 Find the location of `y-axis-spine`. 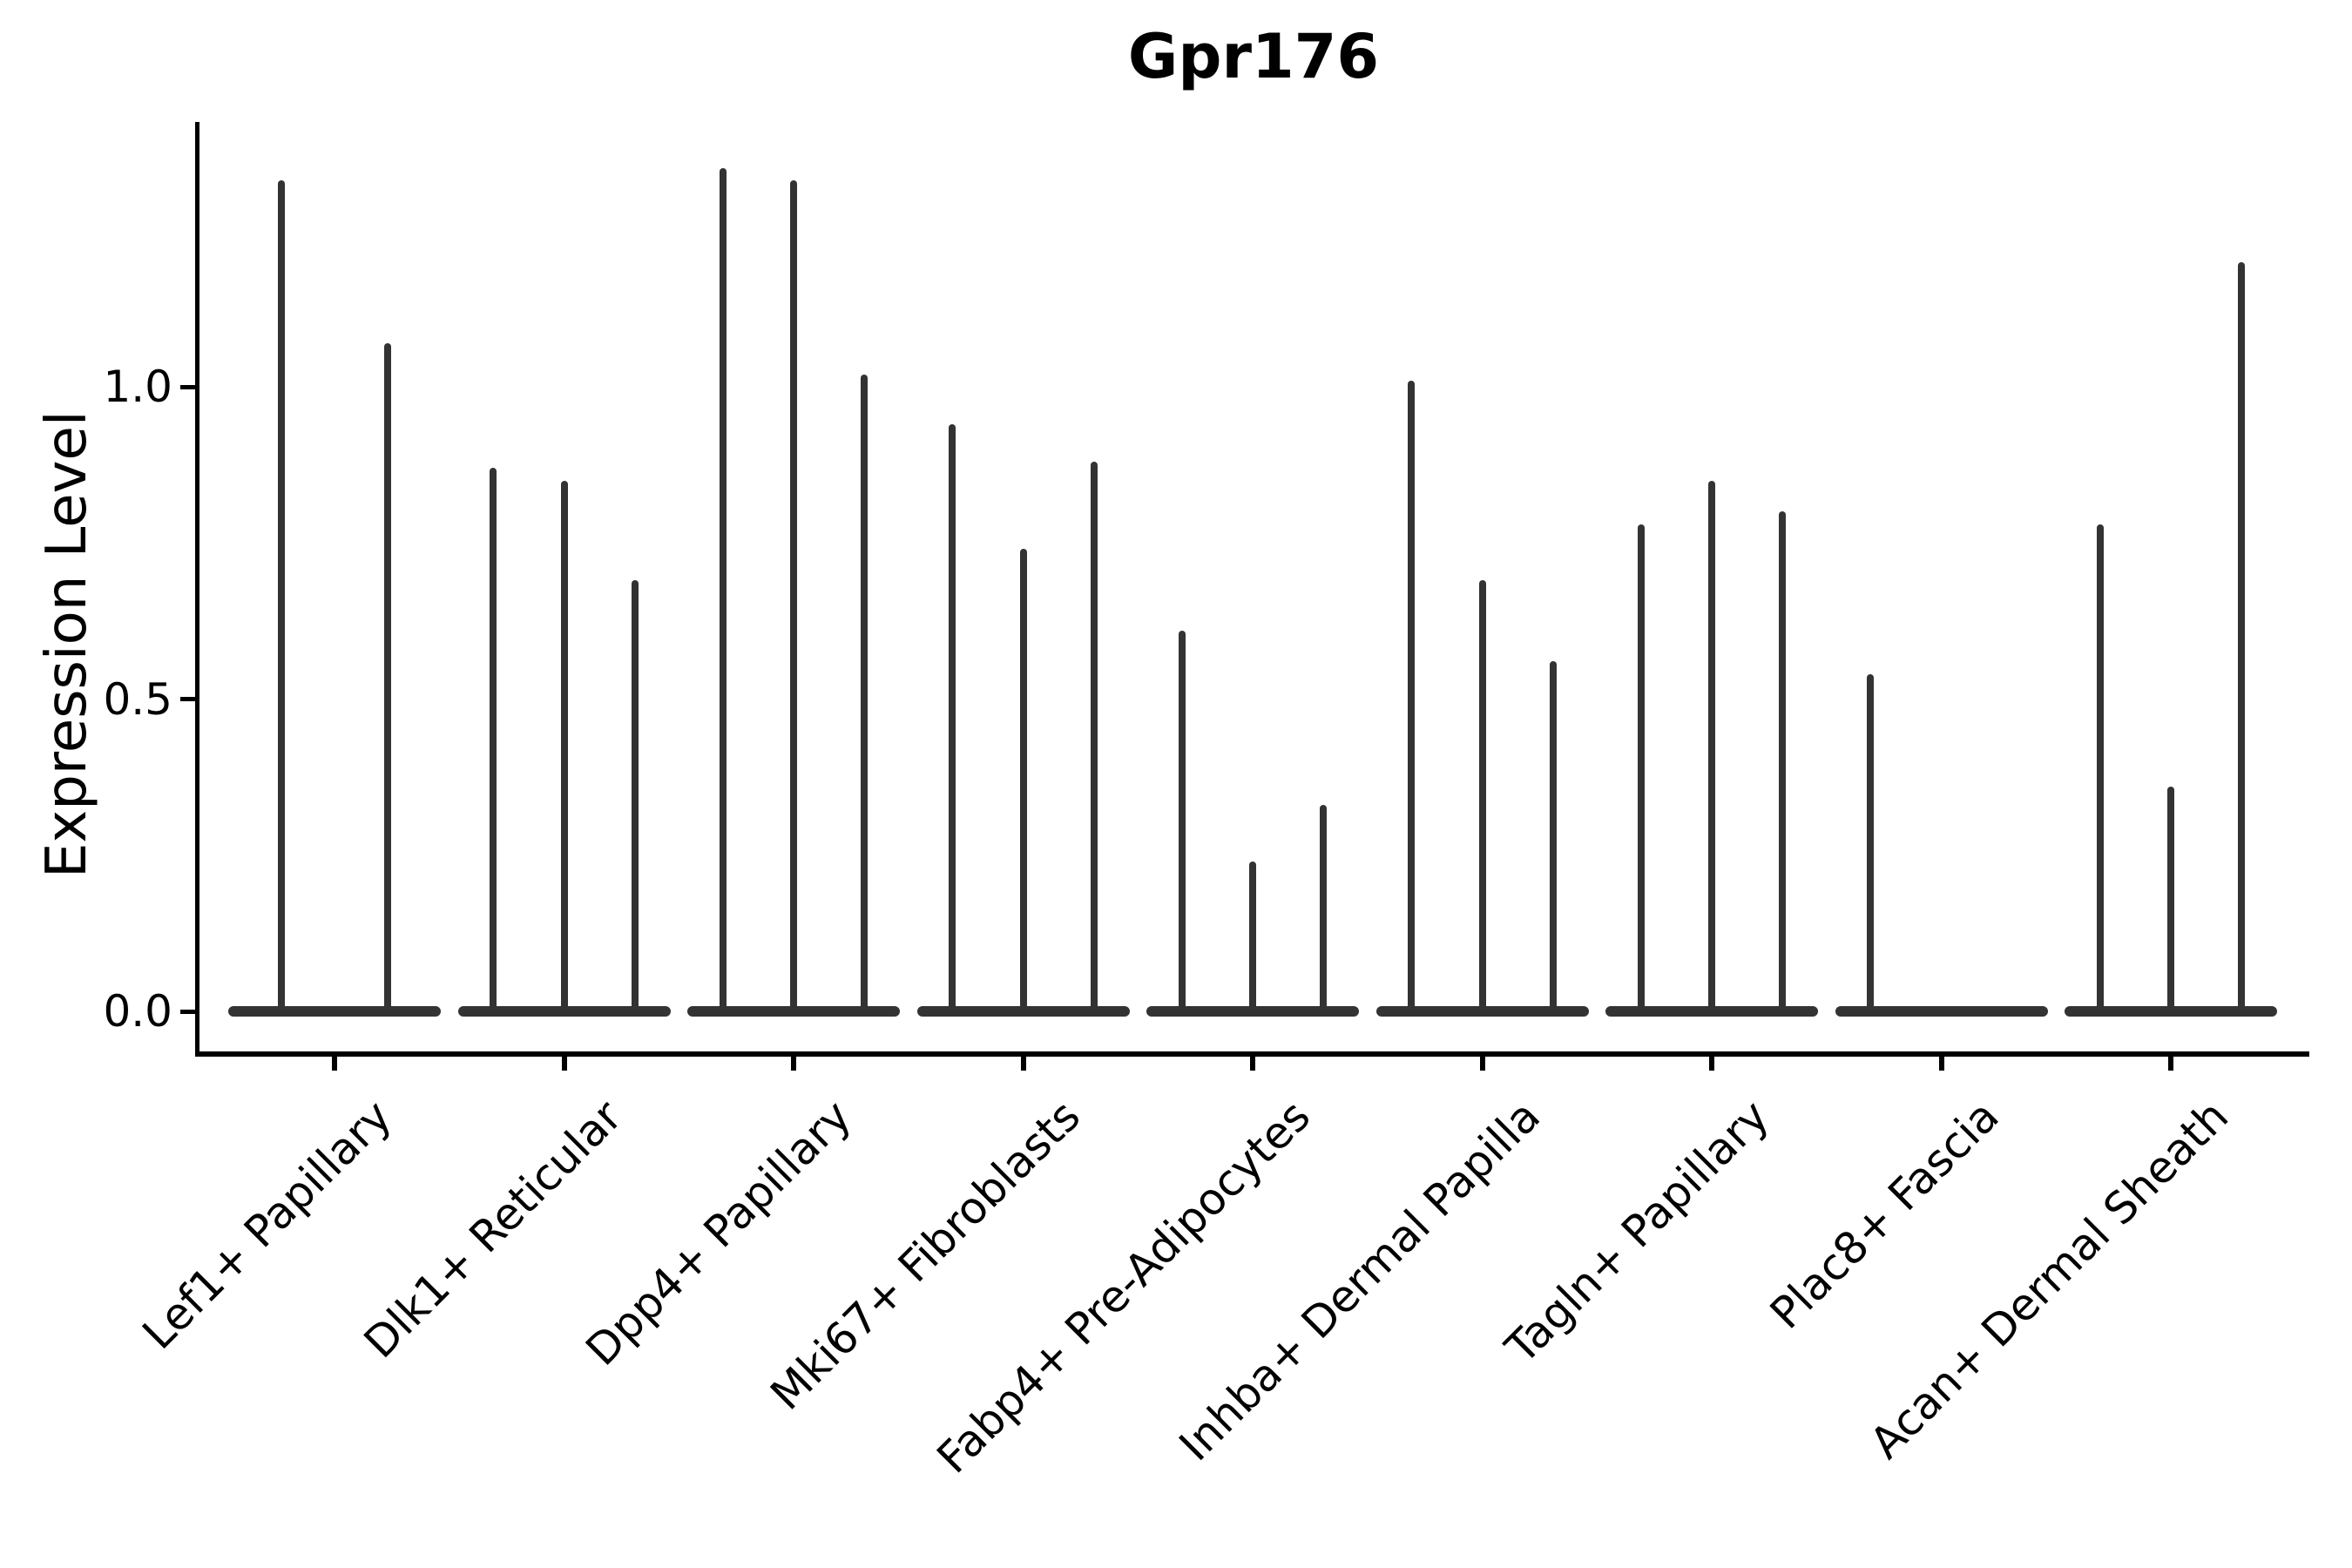

y-axis-spine is located at coordinates (197, 588).